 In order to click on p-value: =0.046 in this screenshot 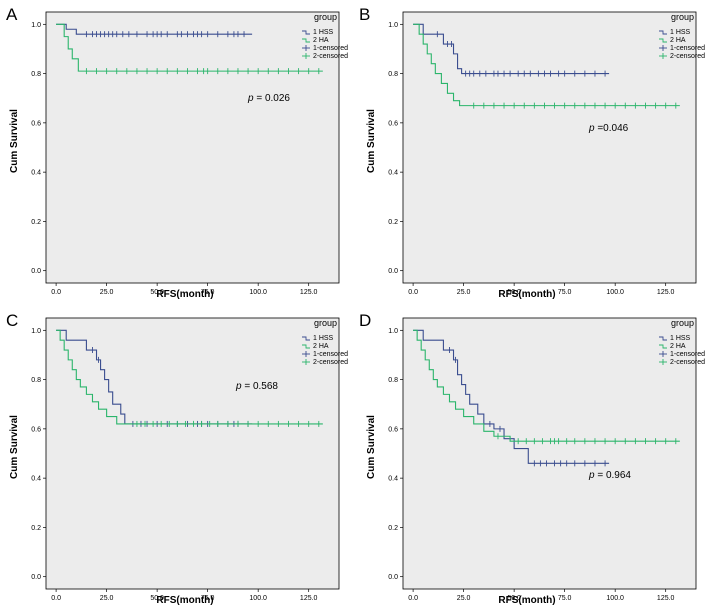, I will do `click(612, 128)`.